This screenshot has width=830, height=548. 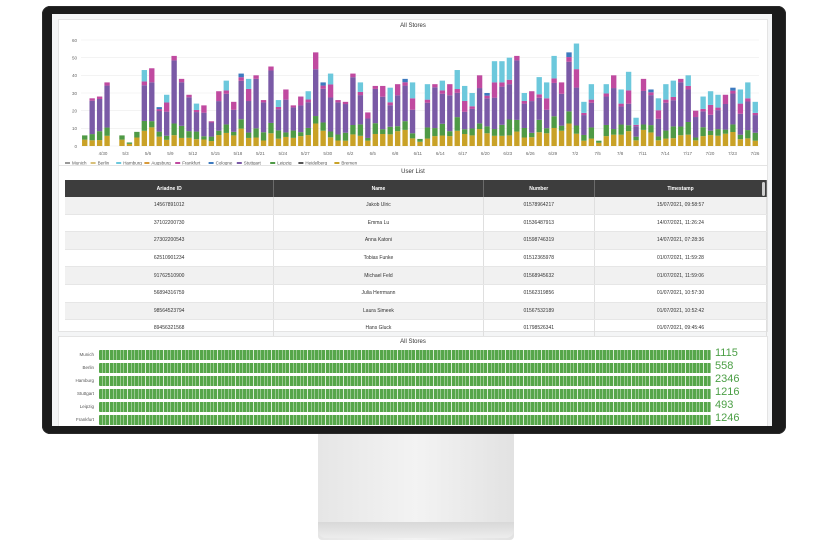 What do you see at coordinates (129, 163) in the screenshot?
I see `legend-item: Hamburg` at bounding box center [129, 163].